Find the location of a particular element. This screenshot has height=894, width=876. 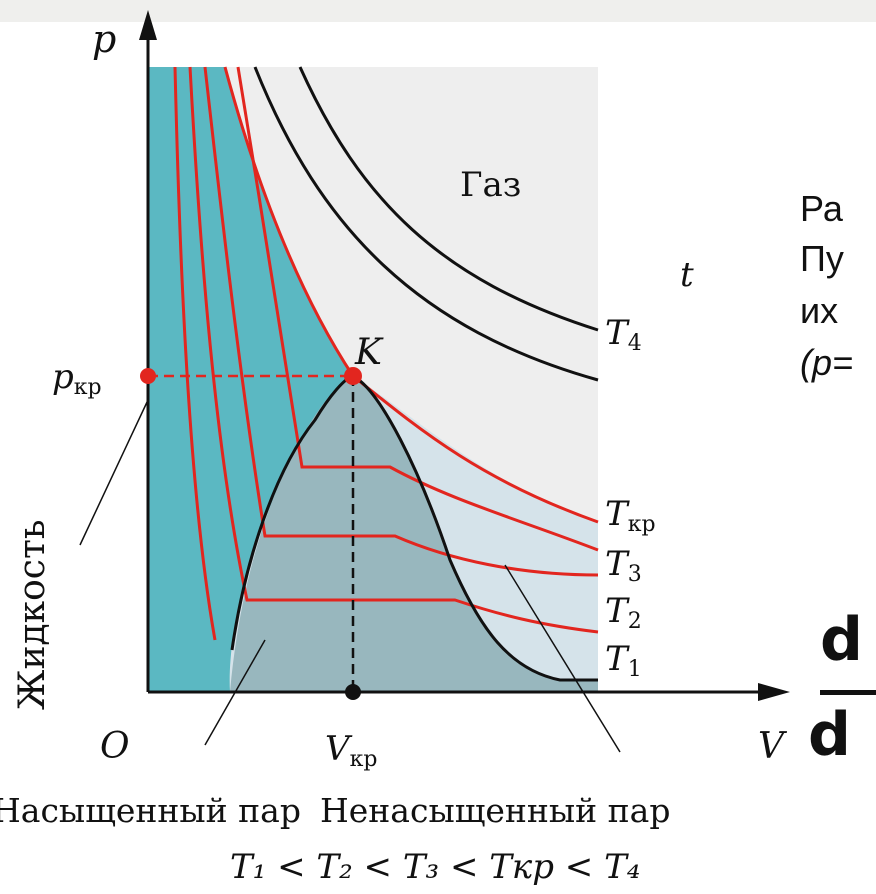

isotherm-curve-t1 is located at coordinates (195, 353).